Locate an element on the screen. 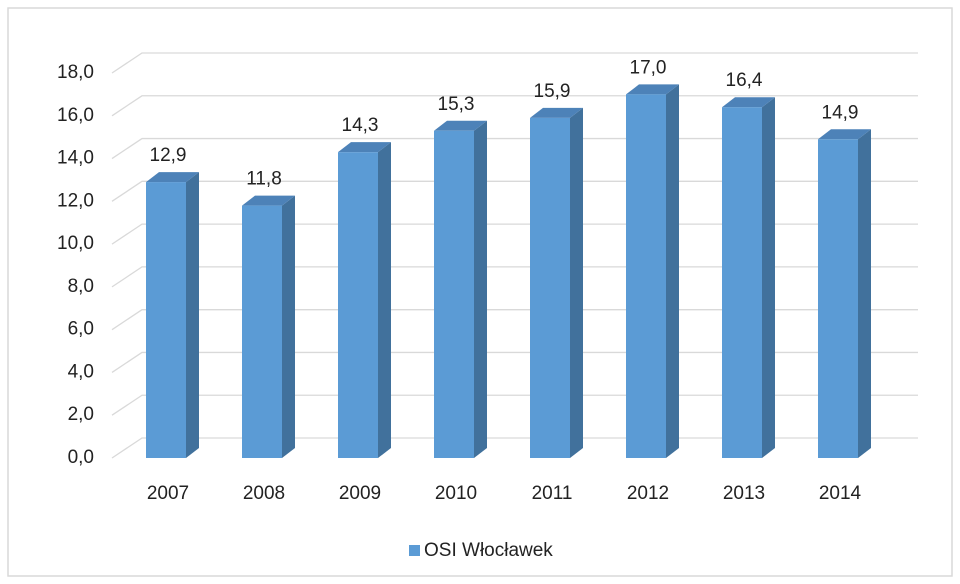 This screenshot has height=584, width=960. x-tick-label: 2008 is located at coordinates (264, 493).